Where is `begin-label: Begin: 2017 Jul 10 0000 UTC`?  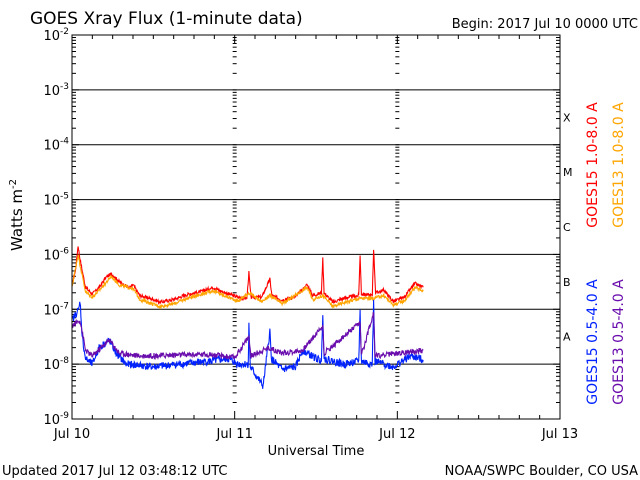
begin-label: Begin: 2017 Jul 10 0000 UTC is located at coordinates (545, 24).